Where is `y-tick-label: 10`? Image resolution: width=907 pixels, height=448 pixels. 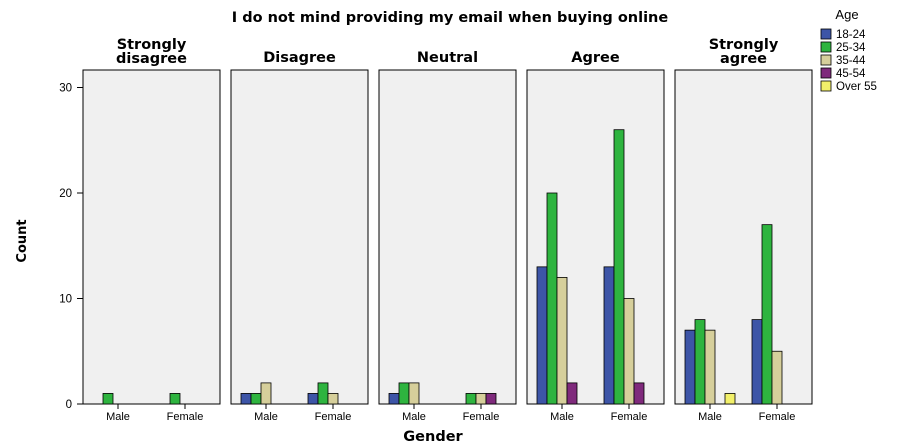
y-tick-label: 10 is located at coordinates (65, 300).